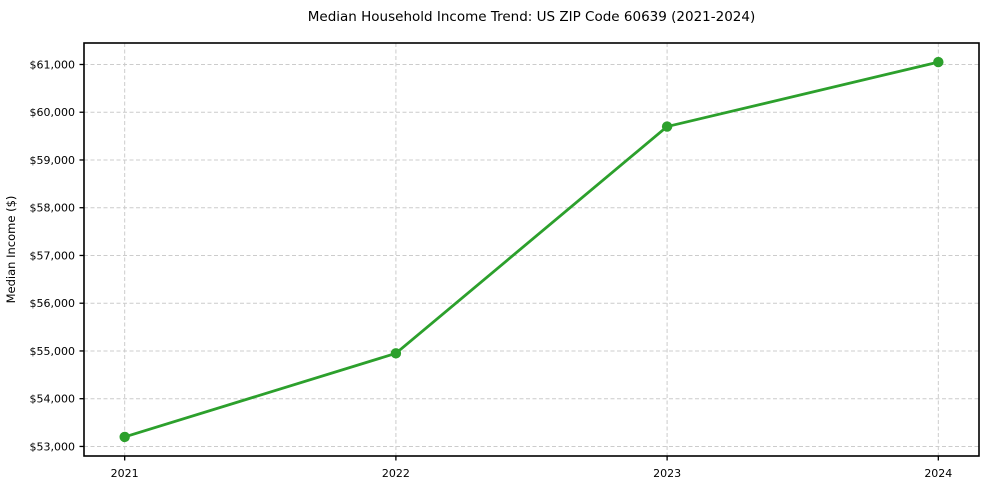 The height and width of the screenshot is (490, 989). I want to click on x-tick-label: 2022, so click(396, 473).